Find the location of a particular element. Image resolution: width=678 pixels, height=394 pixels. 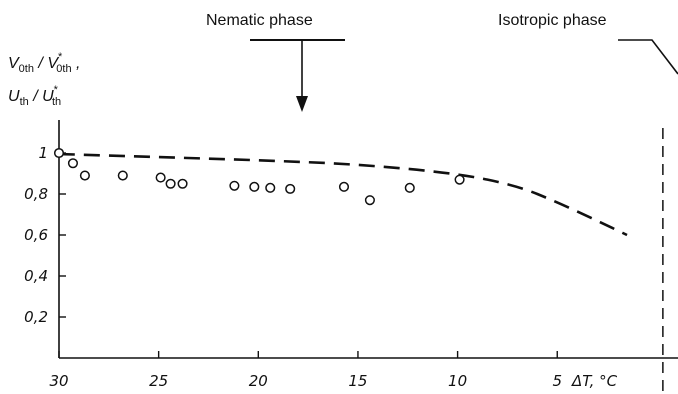

y-tick-label: 1 is located at coordinates (43, 153).